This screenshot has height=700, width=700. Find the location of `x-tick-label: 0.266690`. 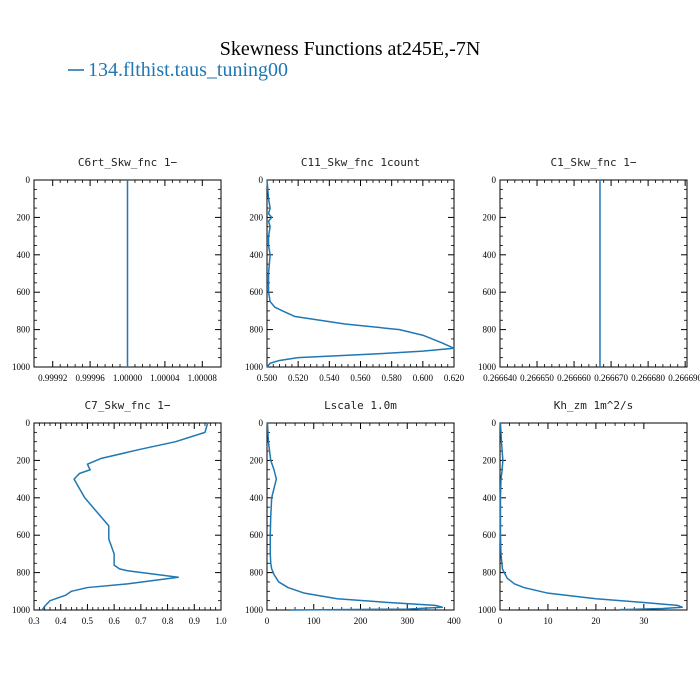

x-tick-label: 0.266690 is located at coordinates (684, 378).